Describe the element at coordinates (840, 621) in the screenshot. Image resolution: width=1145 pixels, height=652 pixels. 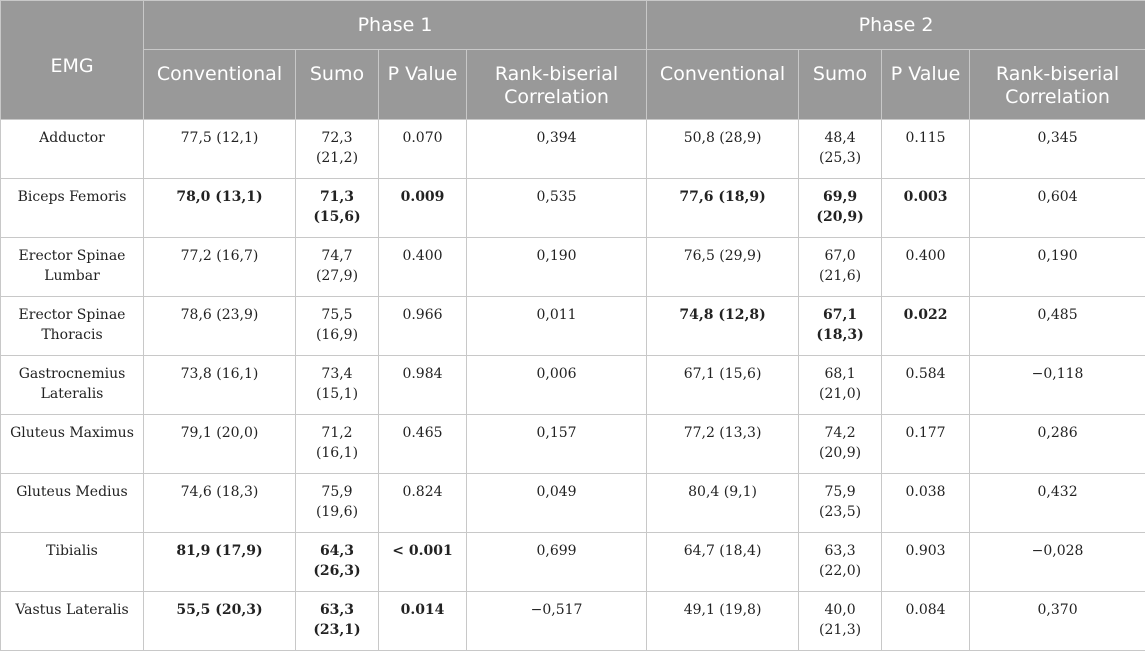
I see `p2-sumo: 40,0 (21,3)` at that location.